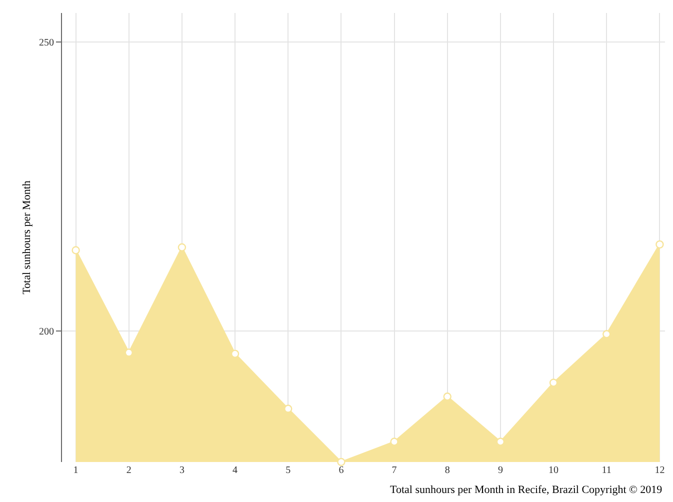 The width and height of the screenshot is (673, 502). Describe the element at coordinates (341, 470) in the screenshot. I see `x-tick-label: 6` at that location.